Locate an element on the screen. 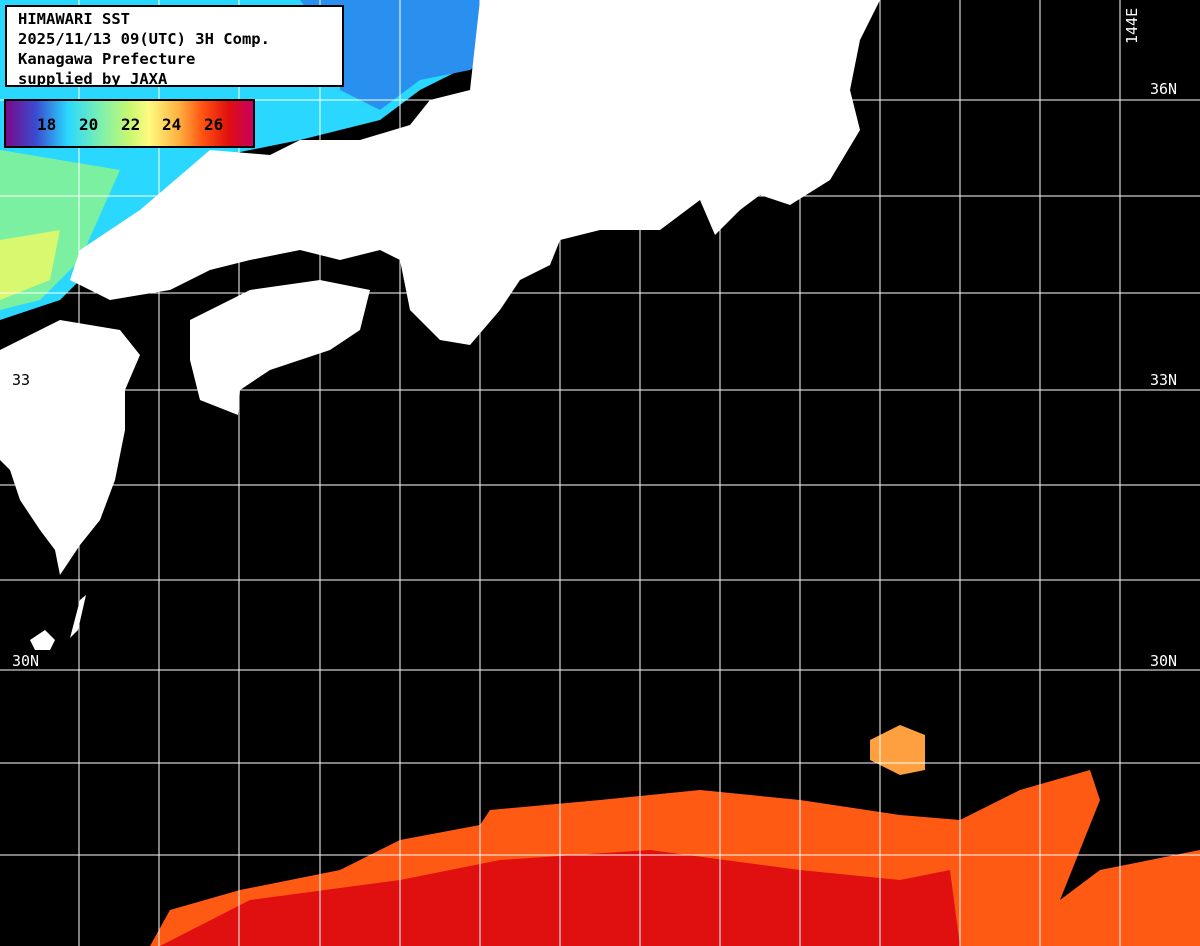 The width and height of the screenshot is (1200, 946). legend-tick-24: 24 is located at coordinates (172, 124).